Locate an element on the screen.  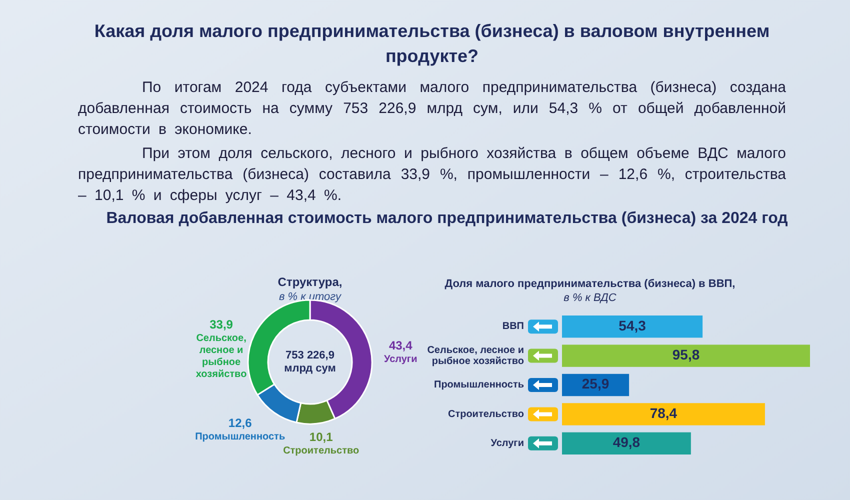
text: 753 226,9 млрд сум is located at coordinates (310, 361).